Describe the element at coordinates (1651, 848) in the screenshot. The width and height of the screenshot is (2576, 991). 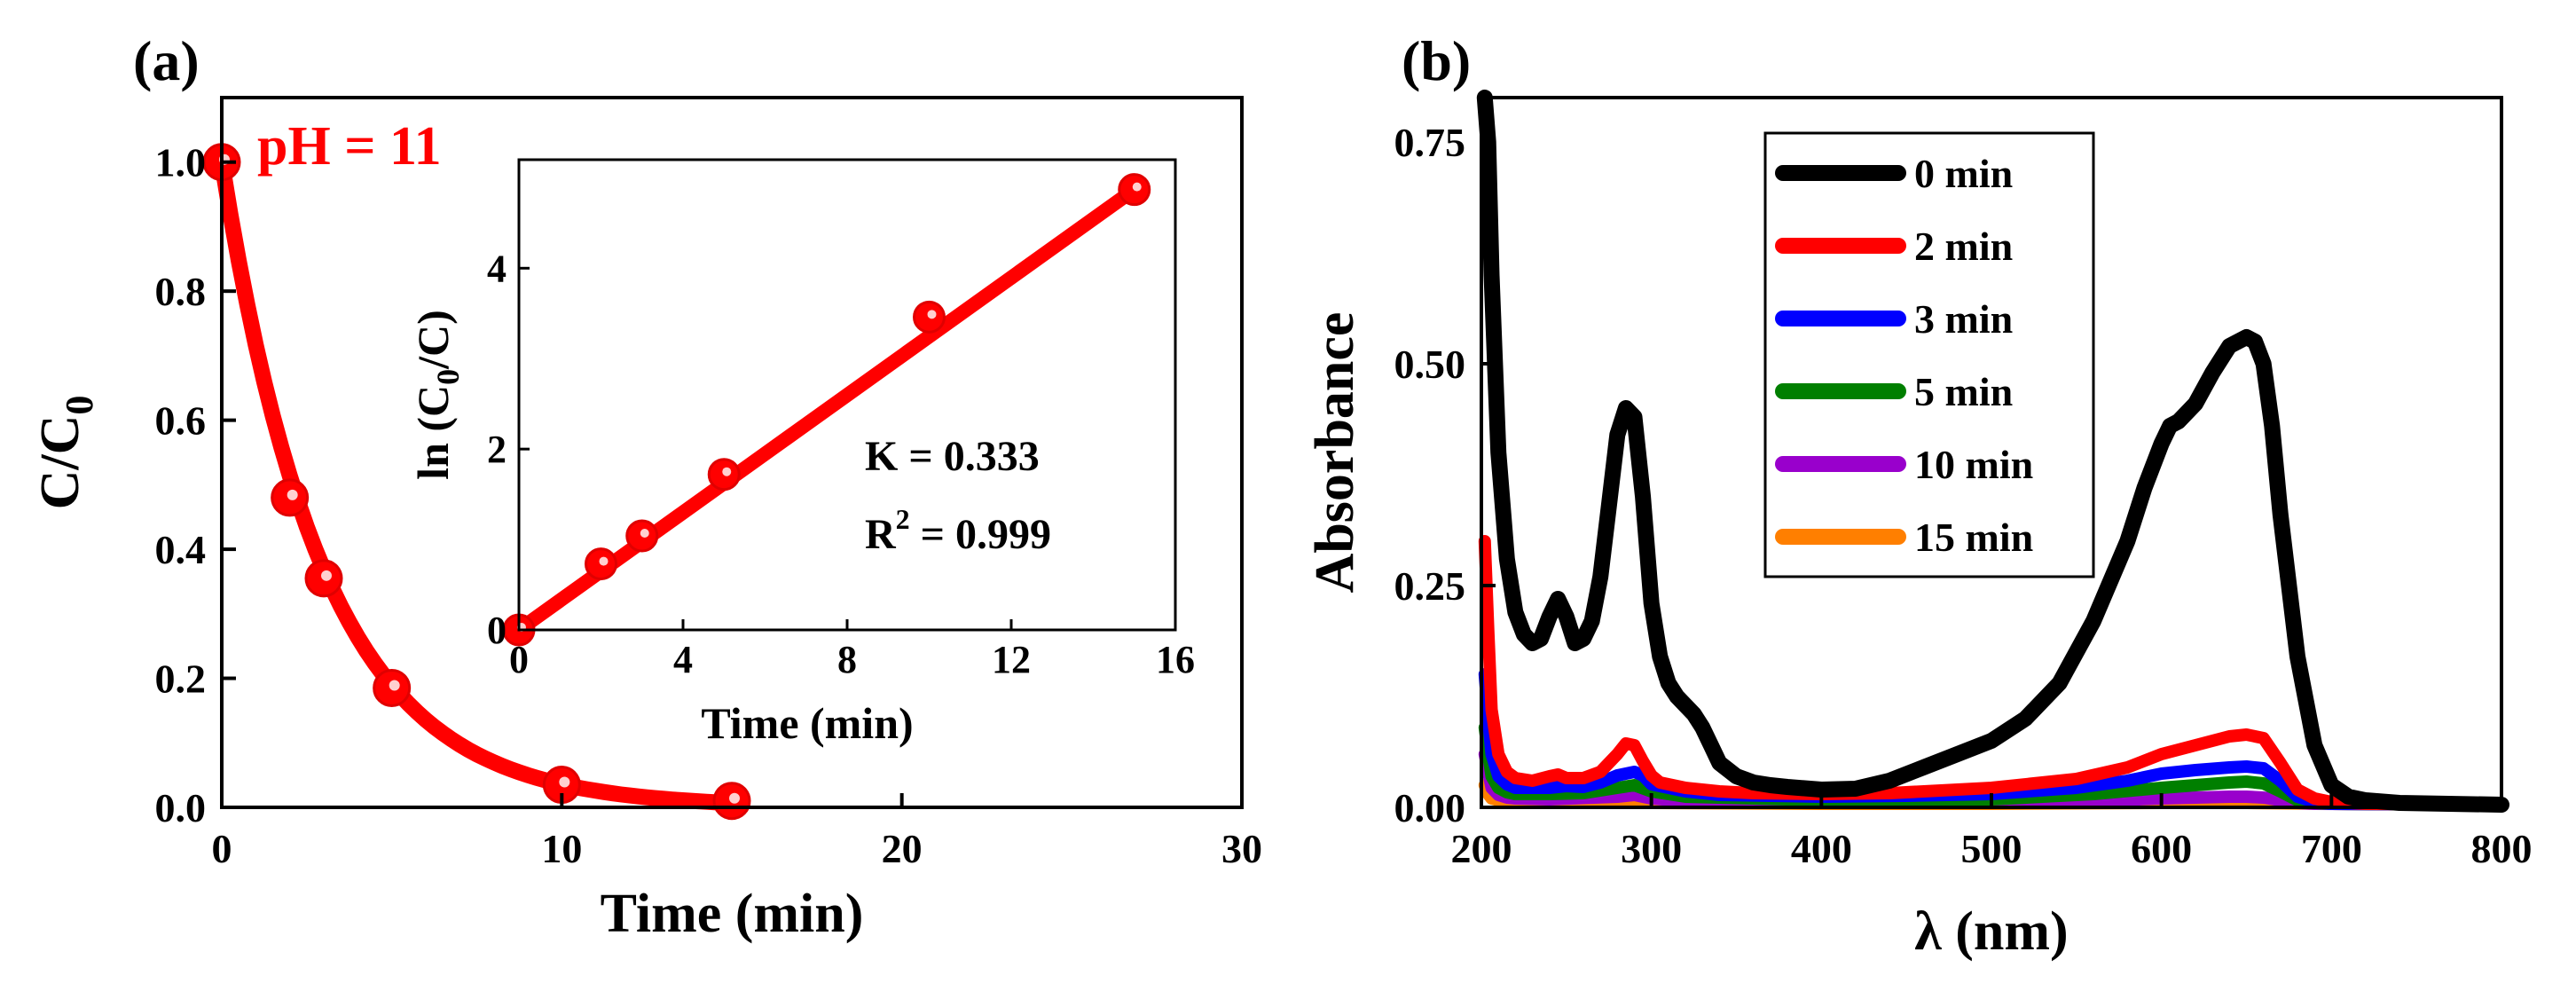
I see `panel-b-xtick-label: 300` at that location.